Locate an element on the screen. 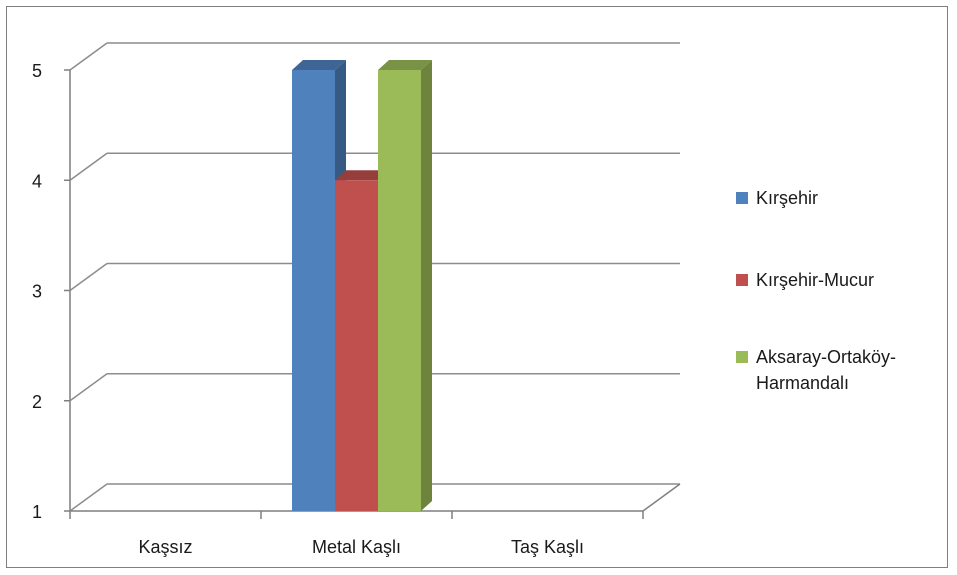 This screenshot has width=957, height=575. y-tick-label-1: 1 is located at coordinates (37, 512).